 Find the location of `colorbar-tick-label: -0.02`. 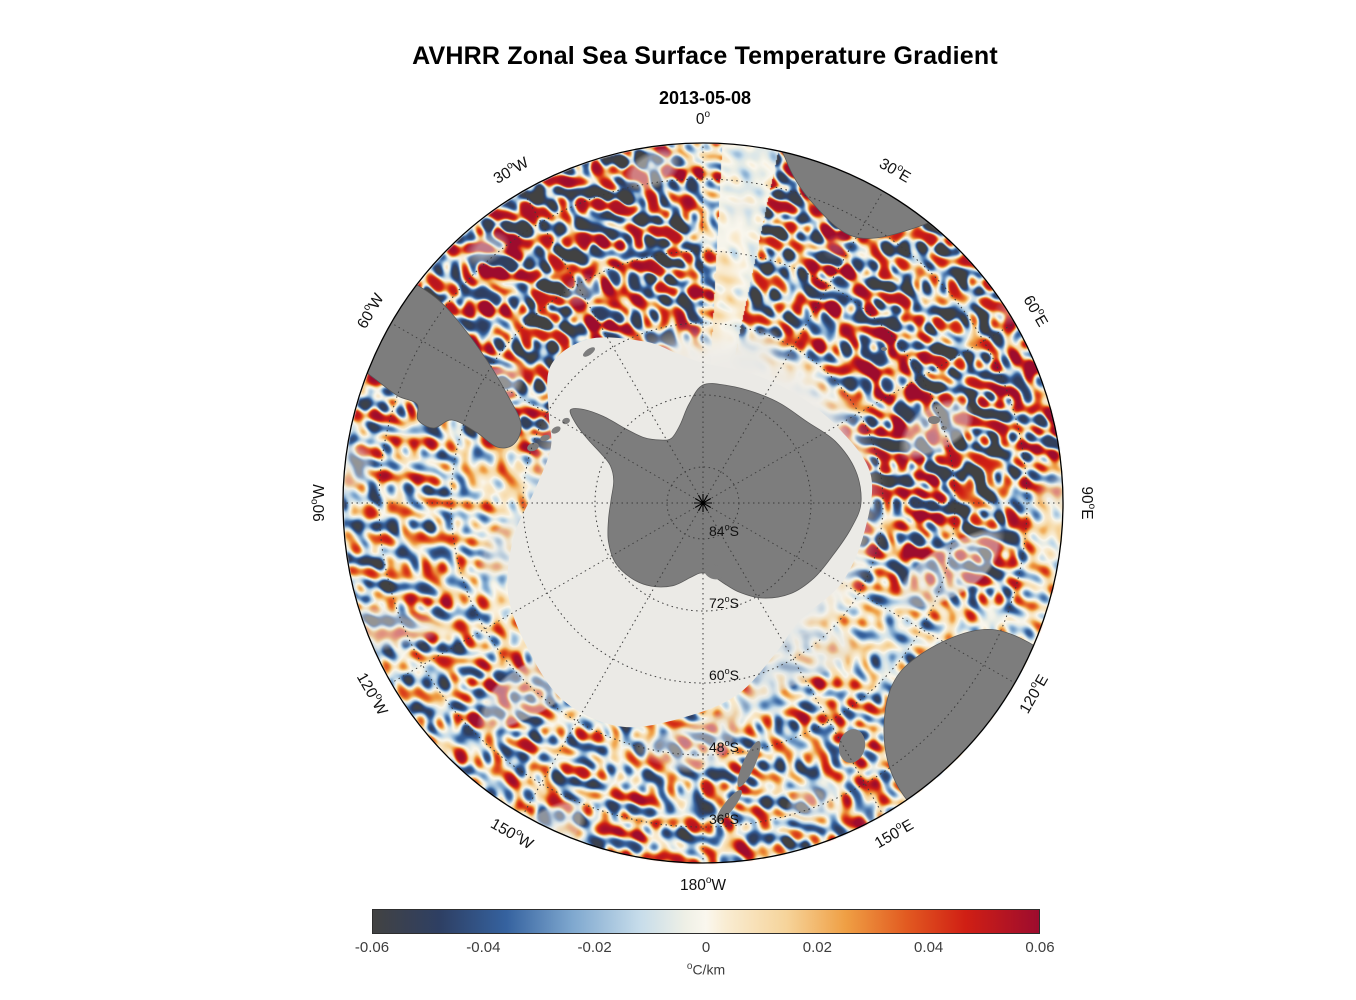

colorbar-tick-label: -0.02 is located at coordinates (594, 947).